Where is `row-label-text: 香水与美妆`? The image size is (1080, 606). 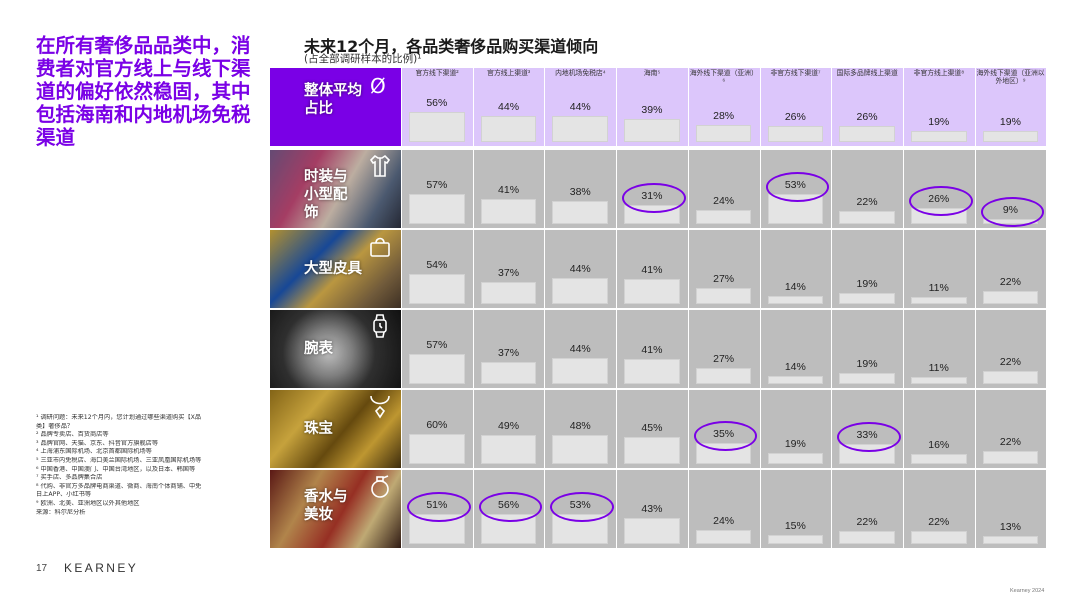
row-label-text: 香水与美妆 is located at coordinates (326, 506).